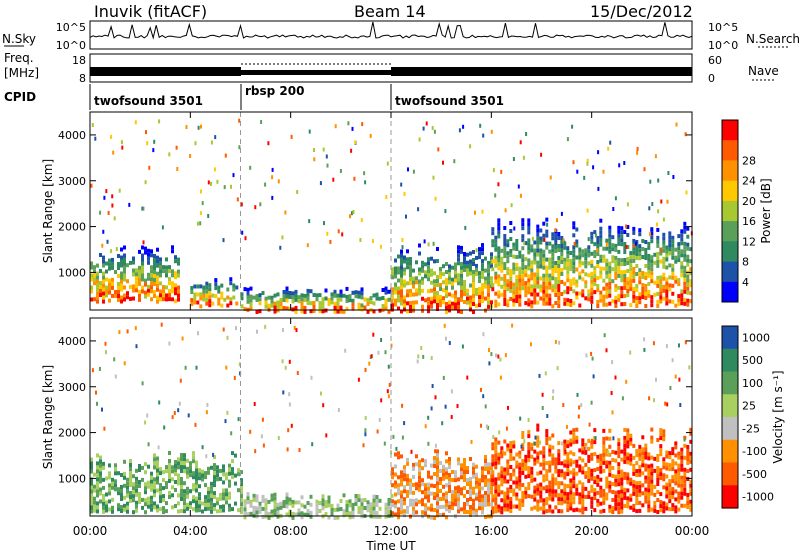  I want to click on xtick-label: 08:00, so click(290, 531).